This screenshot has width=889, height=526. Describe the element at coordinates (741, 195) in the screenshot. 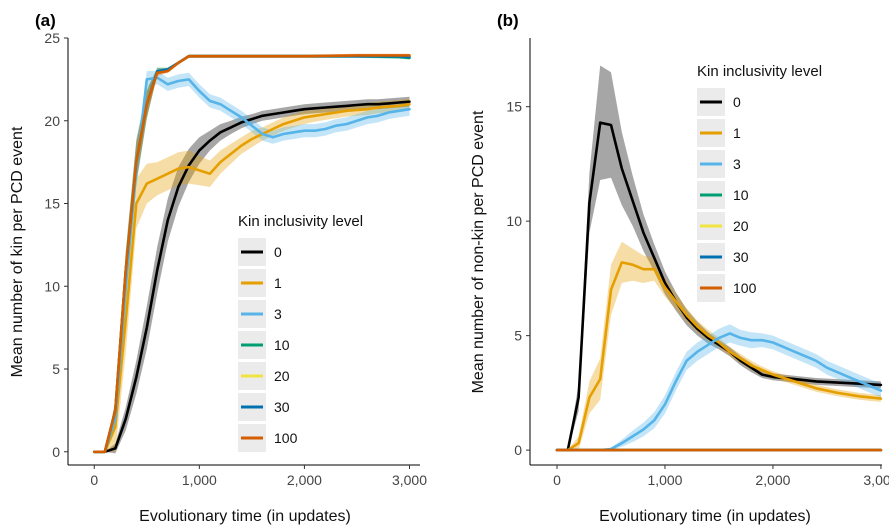

I see `legend-label-b-10: 10` at that location.